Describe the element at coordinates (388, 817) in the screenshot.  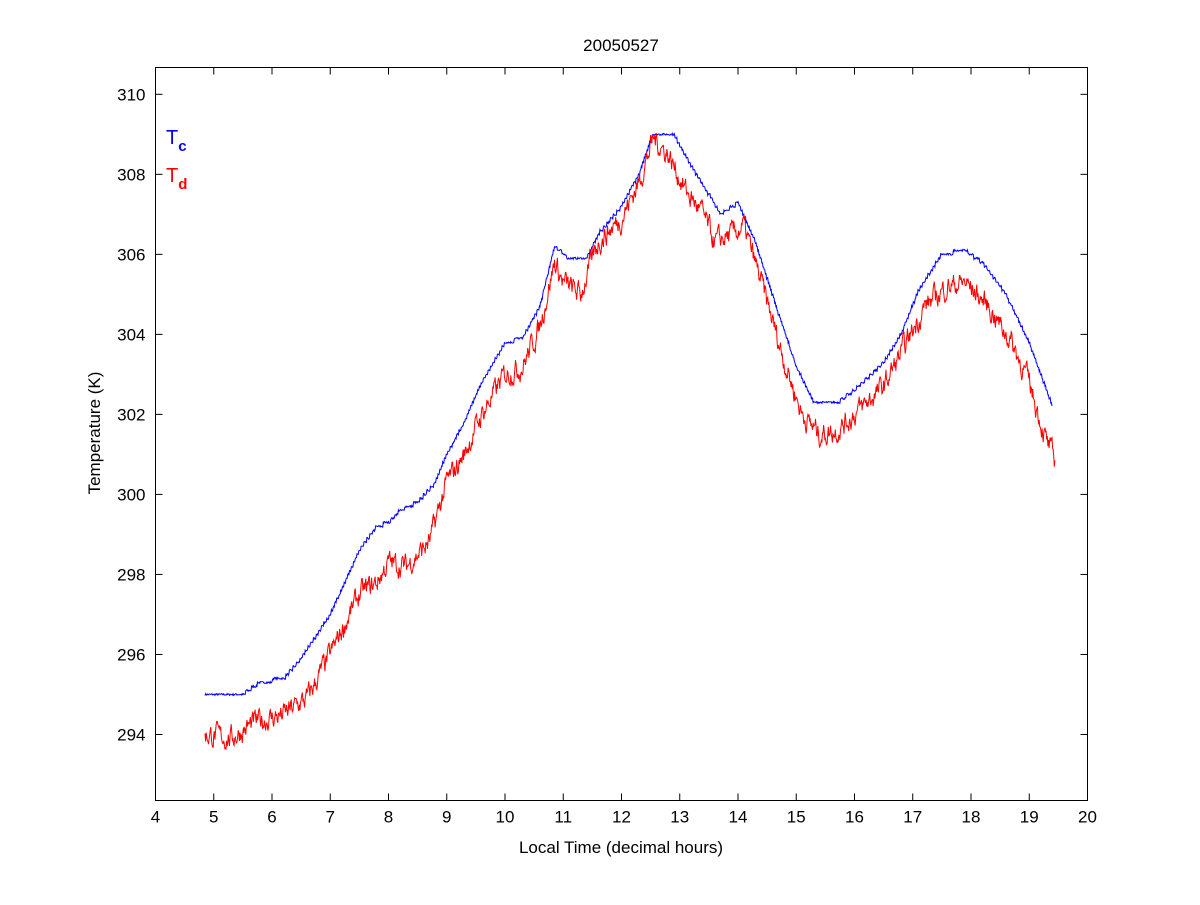
I see `x-tick-label: 8` at that location.